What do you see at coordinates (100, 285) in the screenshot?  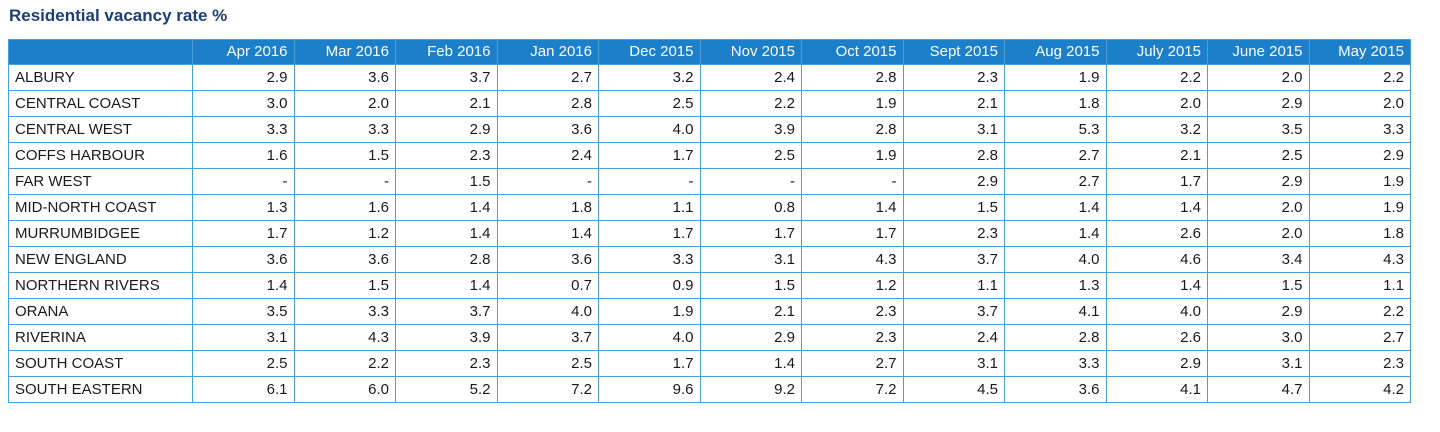 I see `region-name-cell: NORTHERN RIVERS` at bounding box center [100, 285].